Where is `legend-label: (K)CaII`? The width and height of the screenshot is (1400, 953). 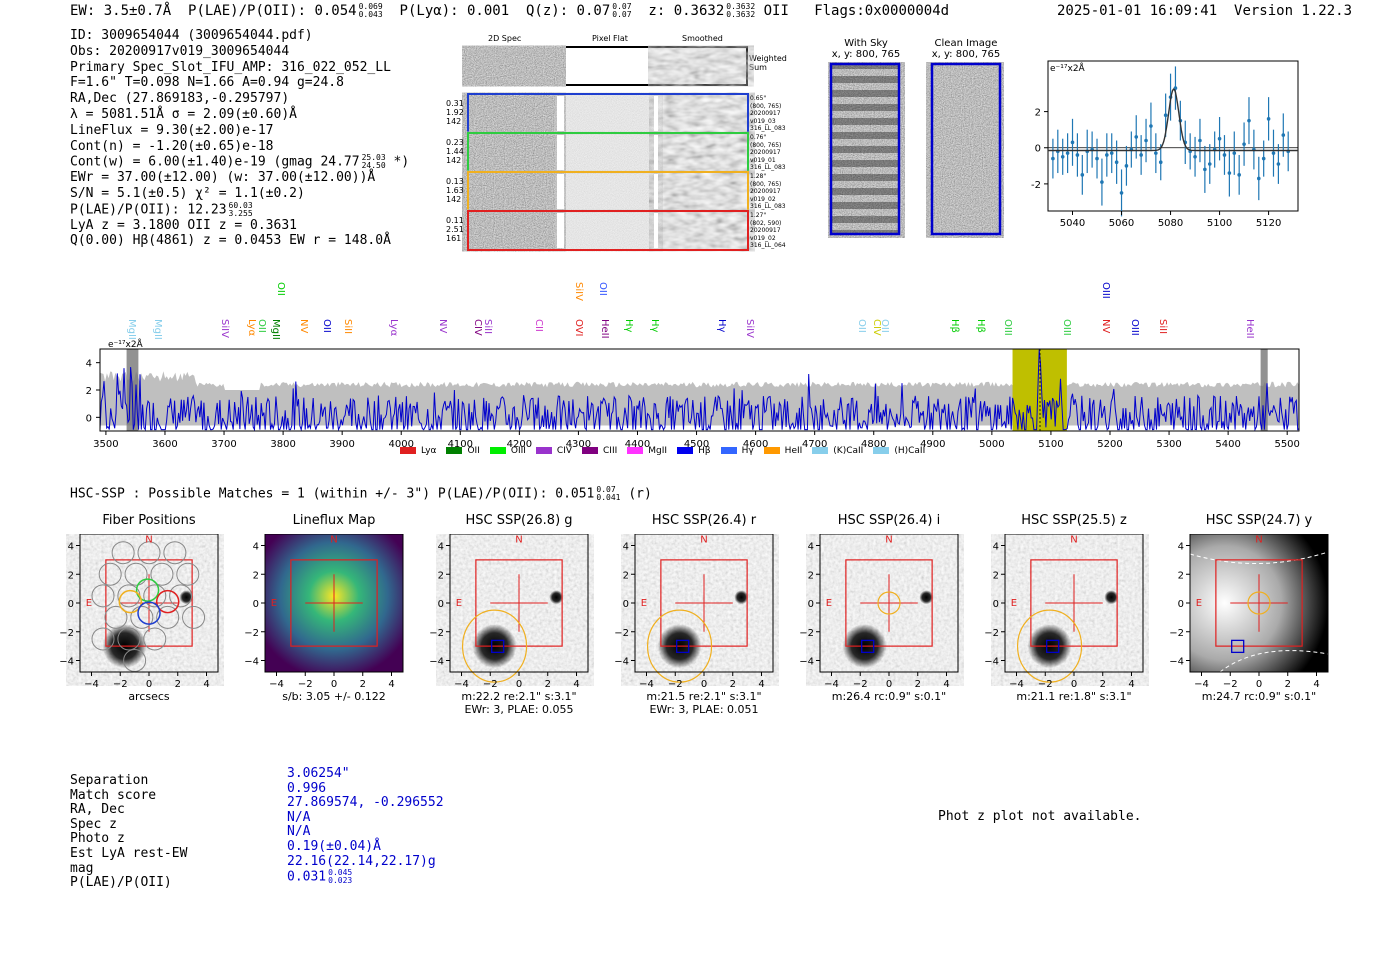 legend-label: (K)CaII is located at coordinates (848, 451).